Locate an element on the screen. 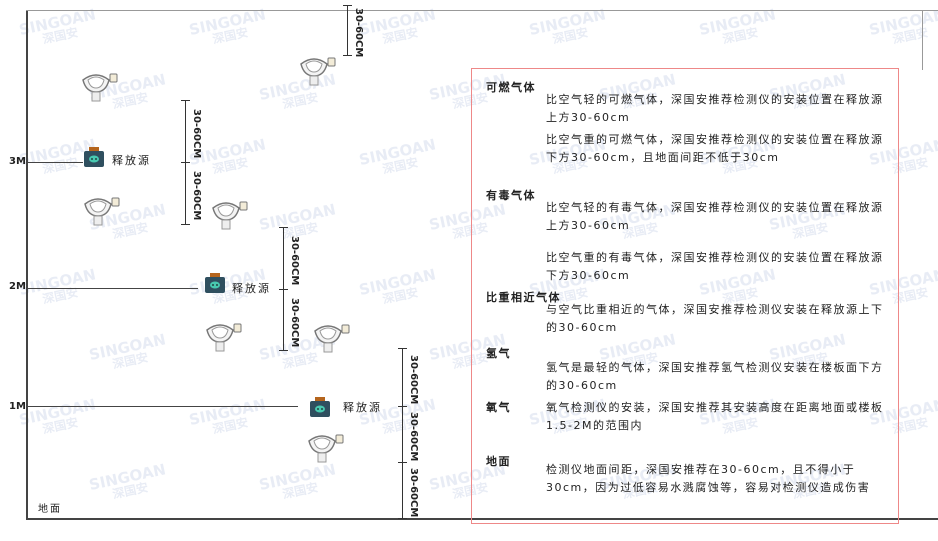 The height and width of the screenshot is (541, 938). frame-right is located at coordinates (922, 40).